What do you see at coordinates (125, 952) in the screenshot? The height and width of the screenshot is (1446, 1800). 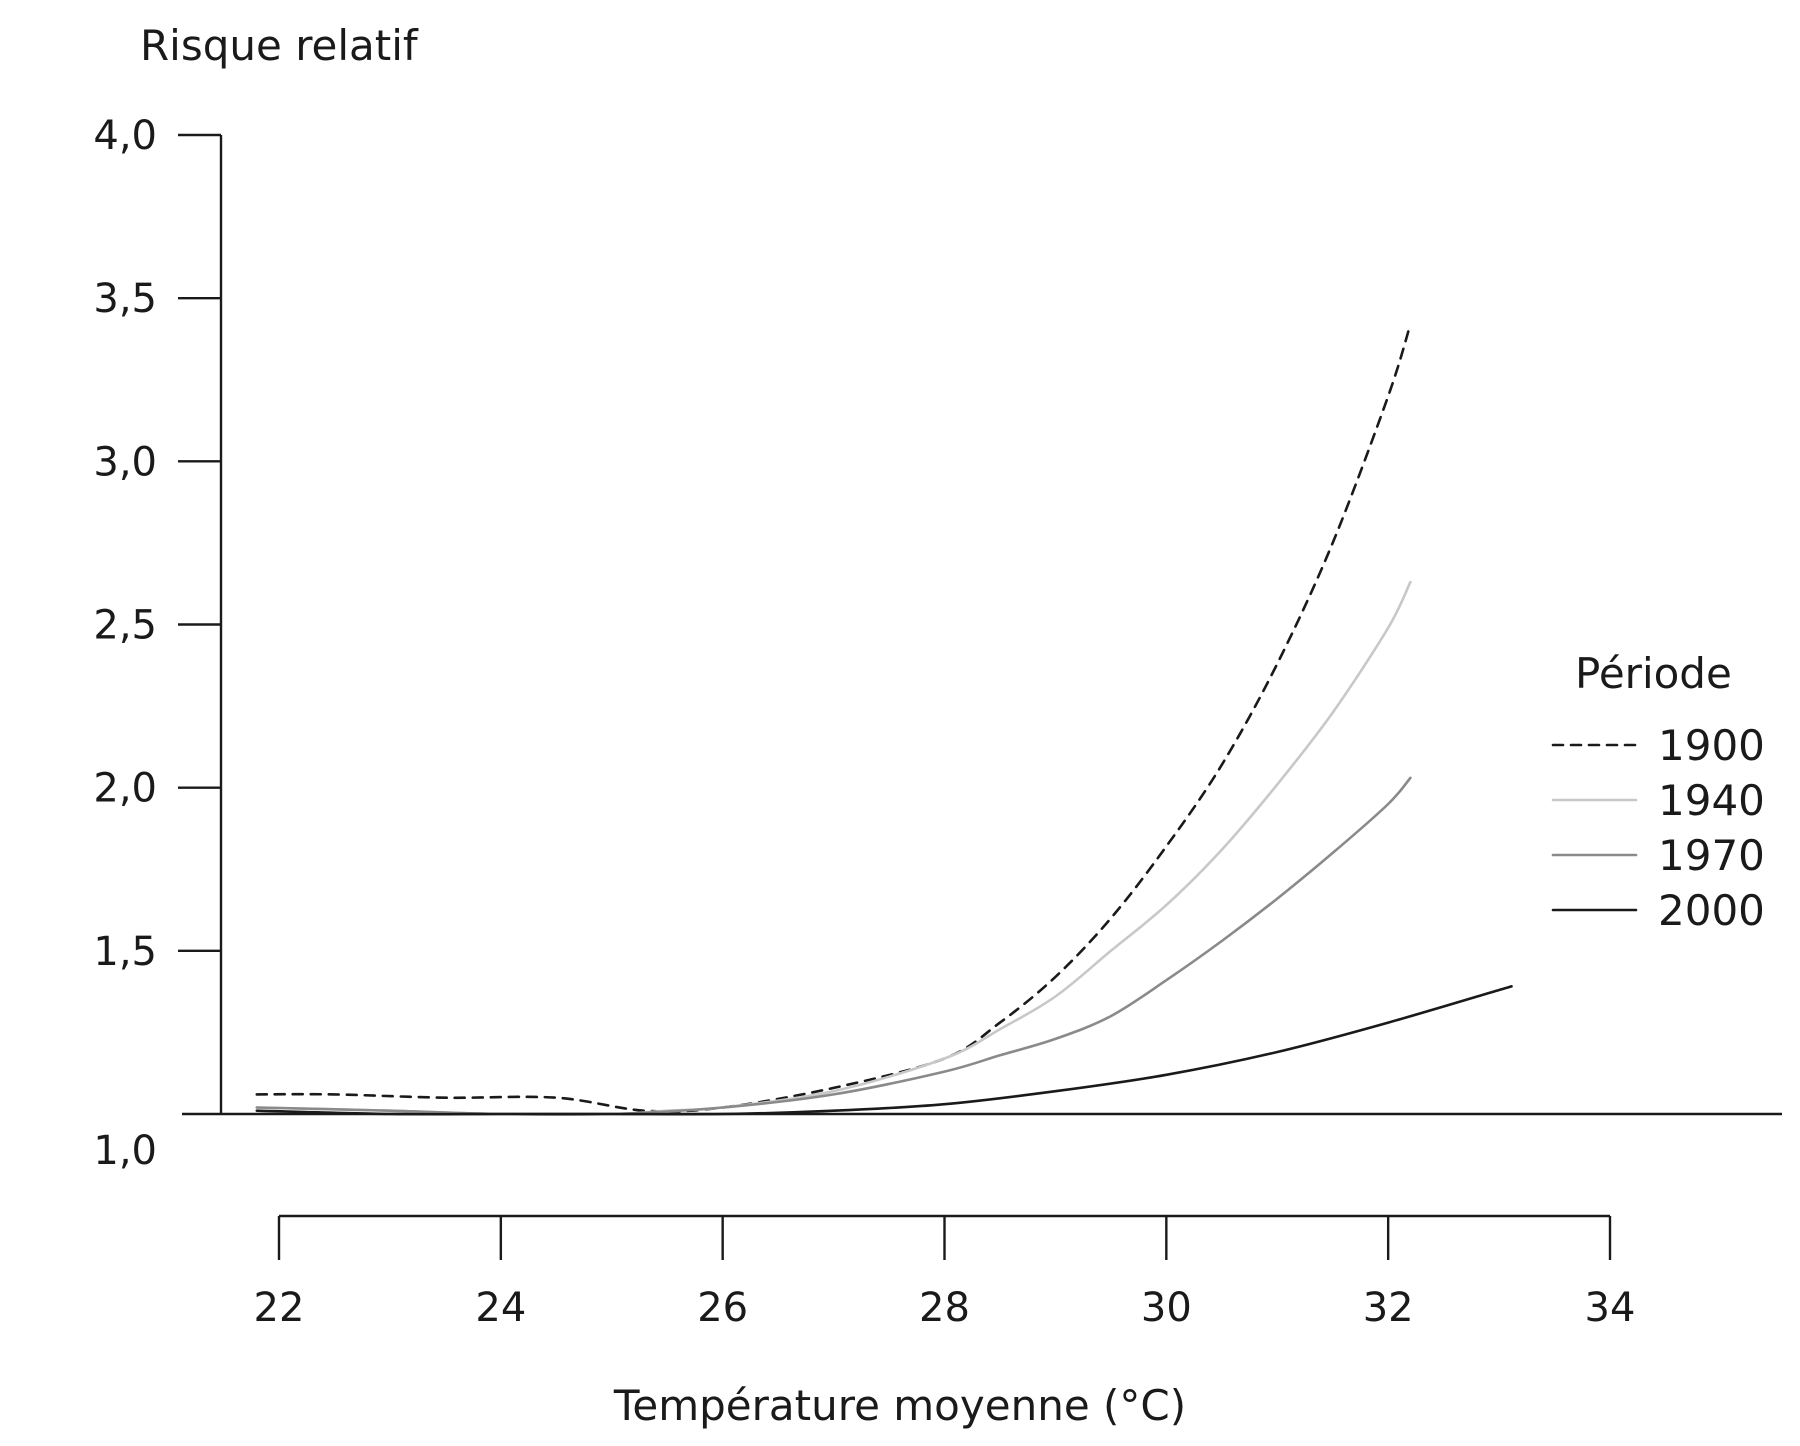 I see `y-tick-label: 1,5` at bounding box center [125, 952].